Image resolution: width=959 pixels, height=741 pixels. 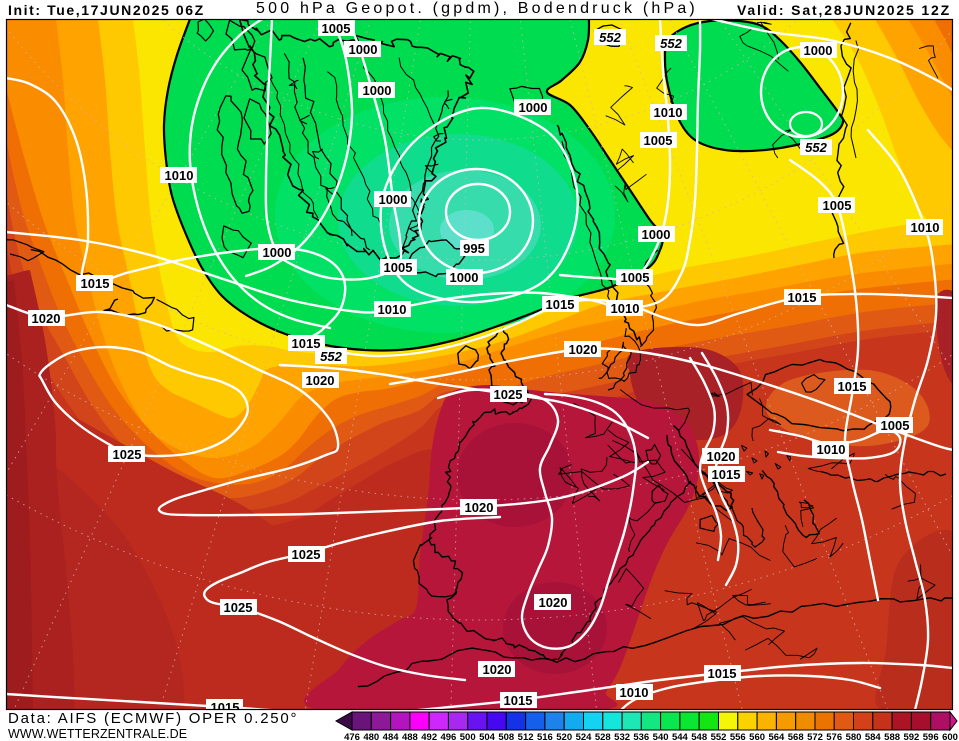 What do you see at coordinates (474, 248) in the screenshot?
I see `svg-text: 995` at bounding box center [474, 248].